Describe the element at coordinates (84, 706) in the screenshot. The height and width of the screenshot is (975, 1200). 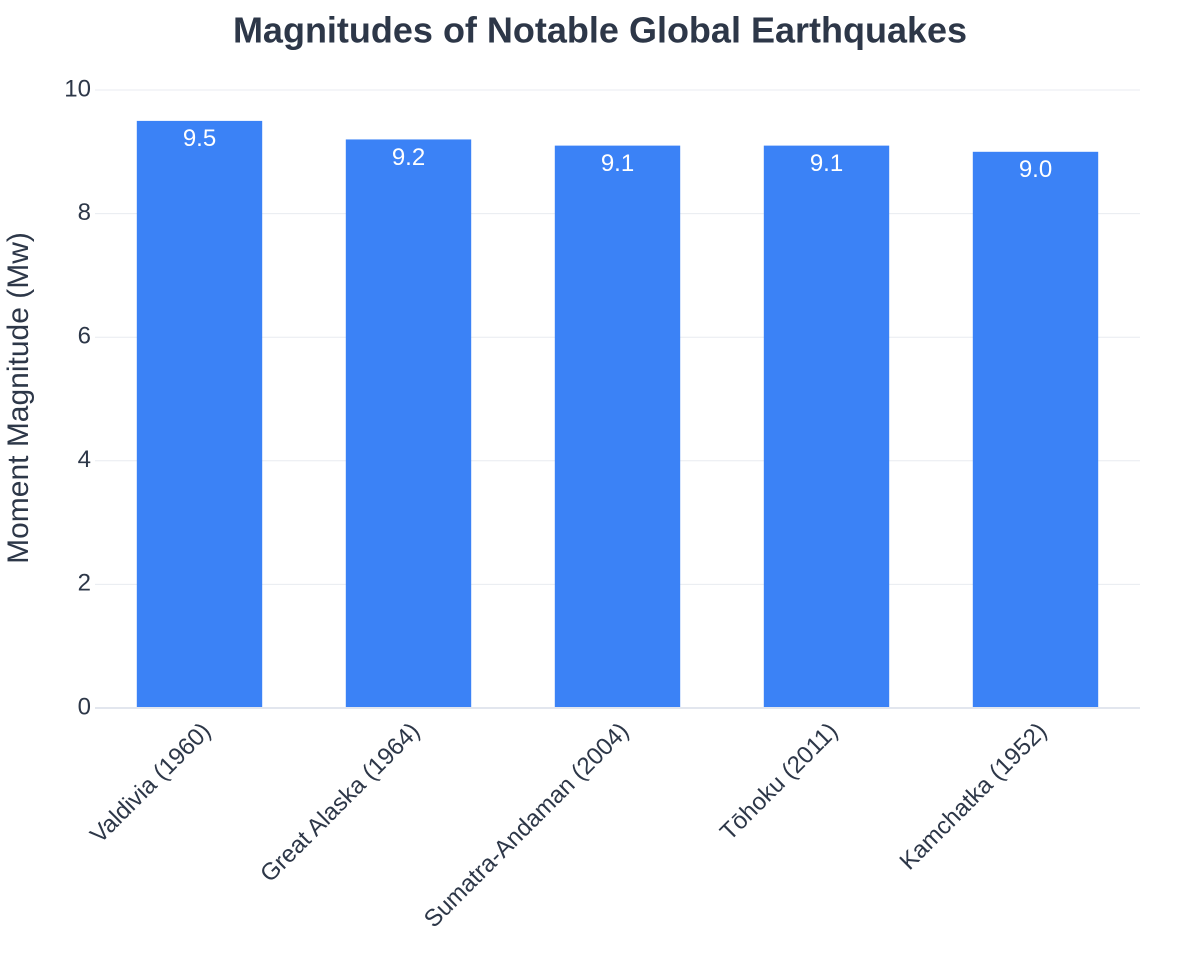
I see `y-tick-label: 0` at that location.